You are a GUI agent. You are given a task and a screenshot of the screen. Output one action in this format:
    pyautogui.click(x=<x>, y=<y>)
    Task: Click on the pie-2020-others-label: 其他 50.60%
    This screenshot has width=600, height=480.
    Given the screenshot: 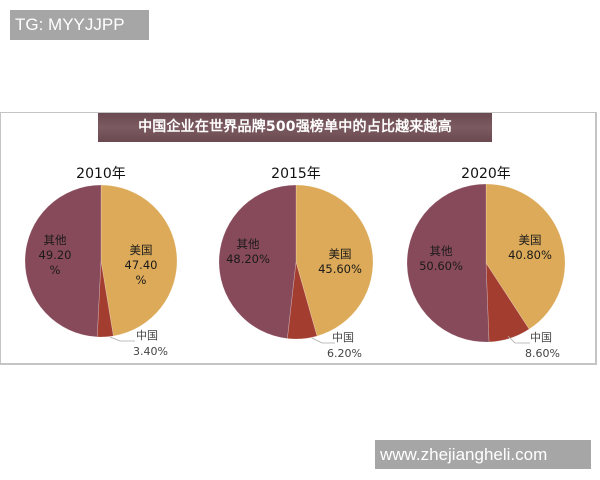 What is the action you would take?
    pyautogui.click(x=441, y=259)
    